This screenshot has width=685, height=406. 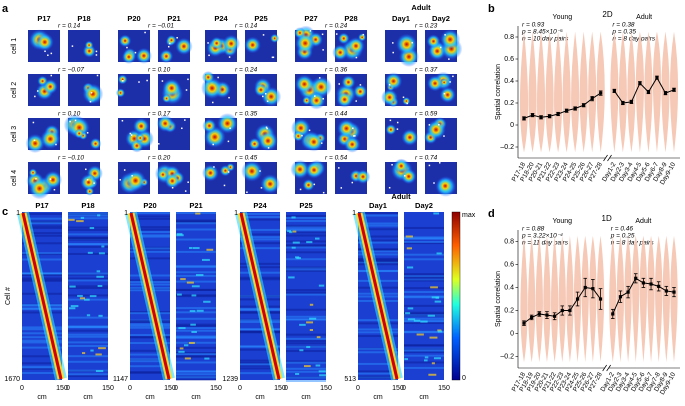 What do you see at coordinates (509, 287) in the screenshot?
I see `y-tick-label: 0.4` at bounding box center [509, 287].